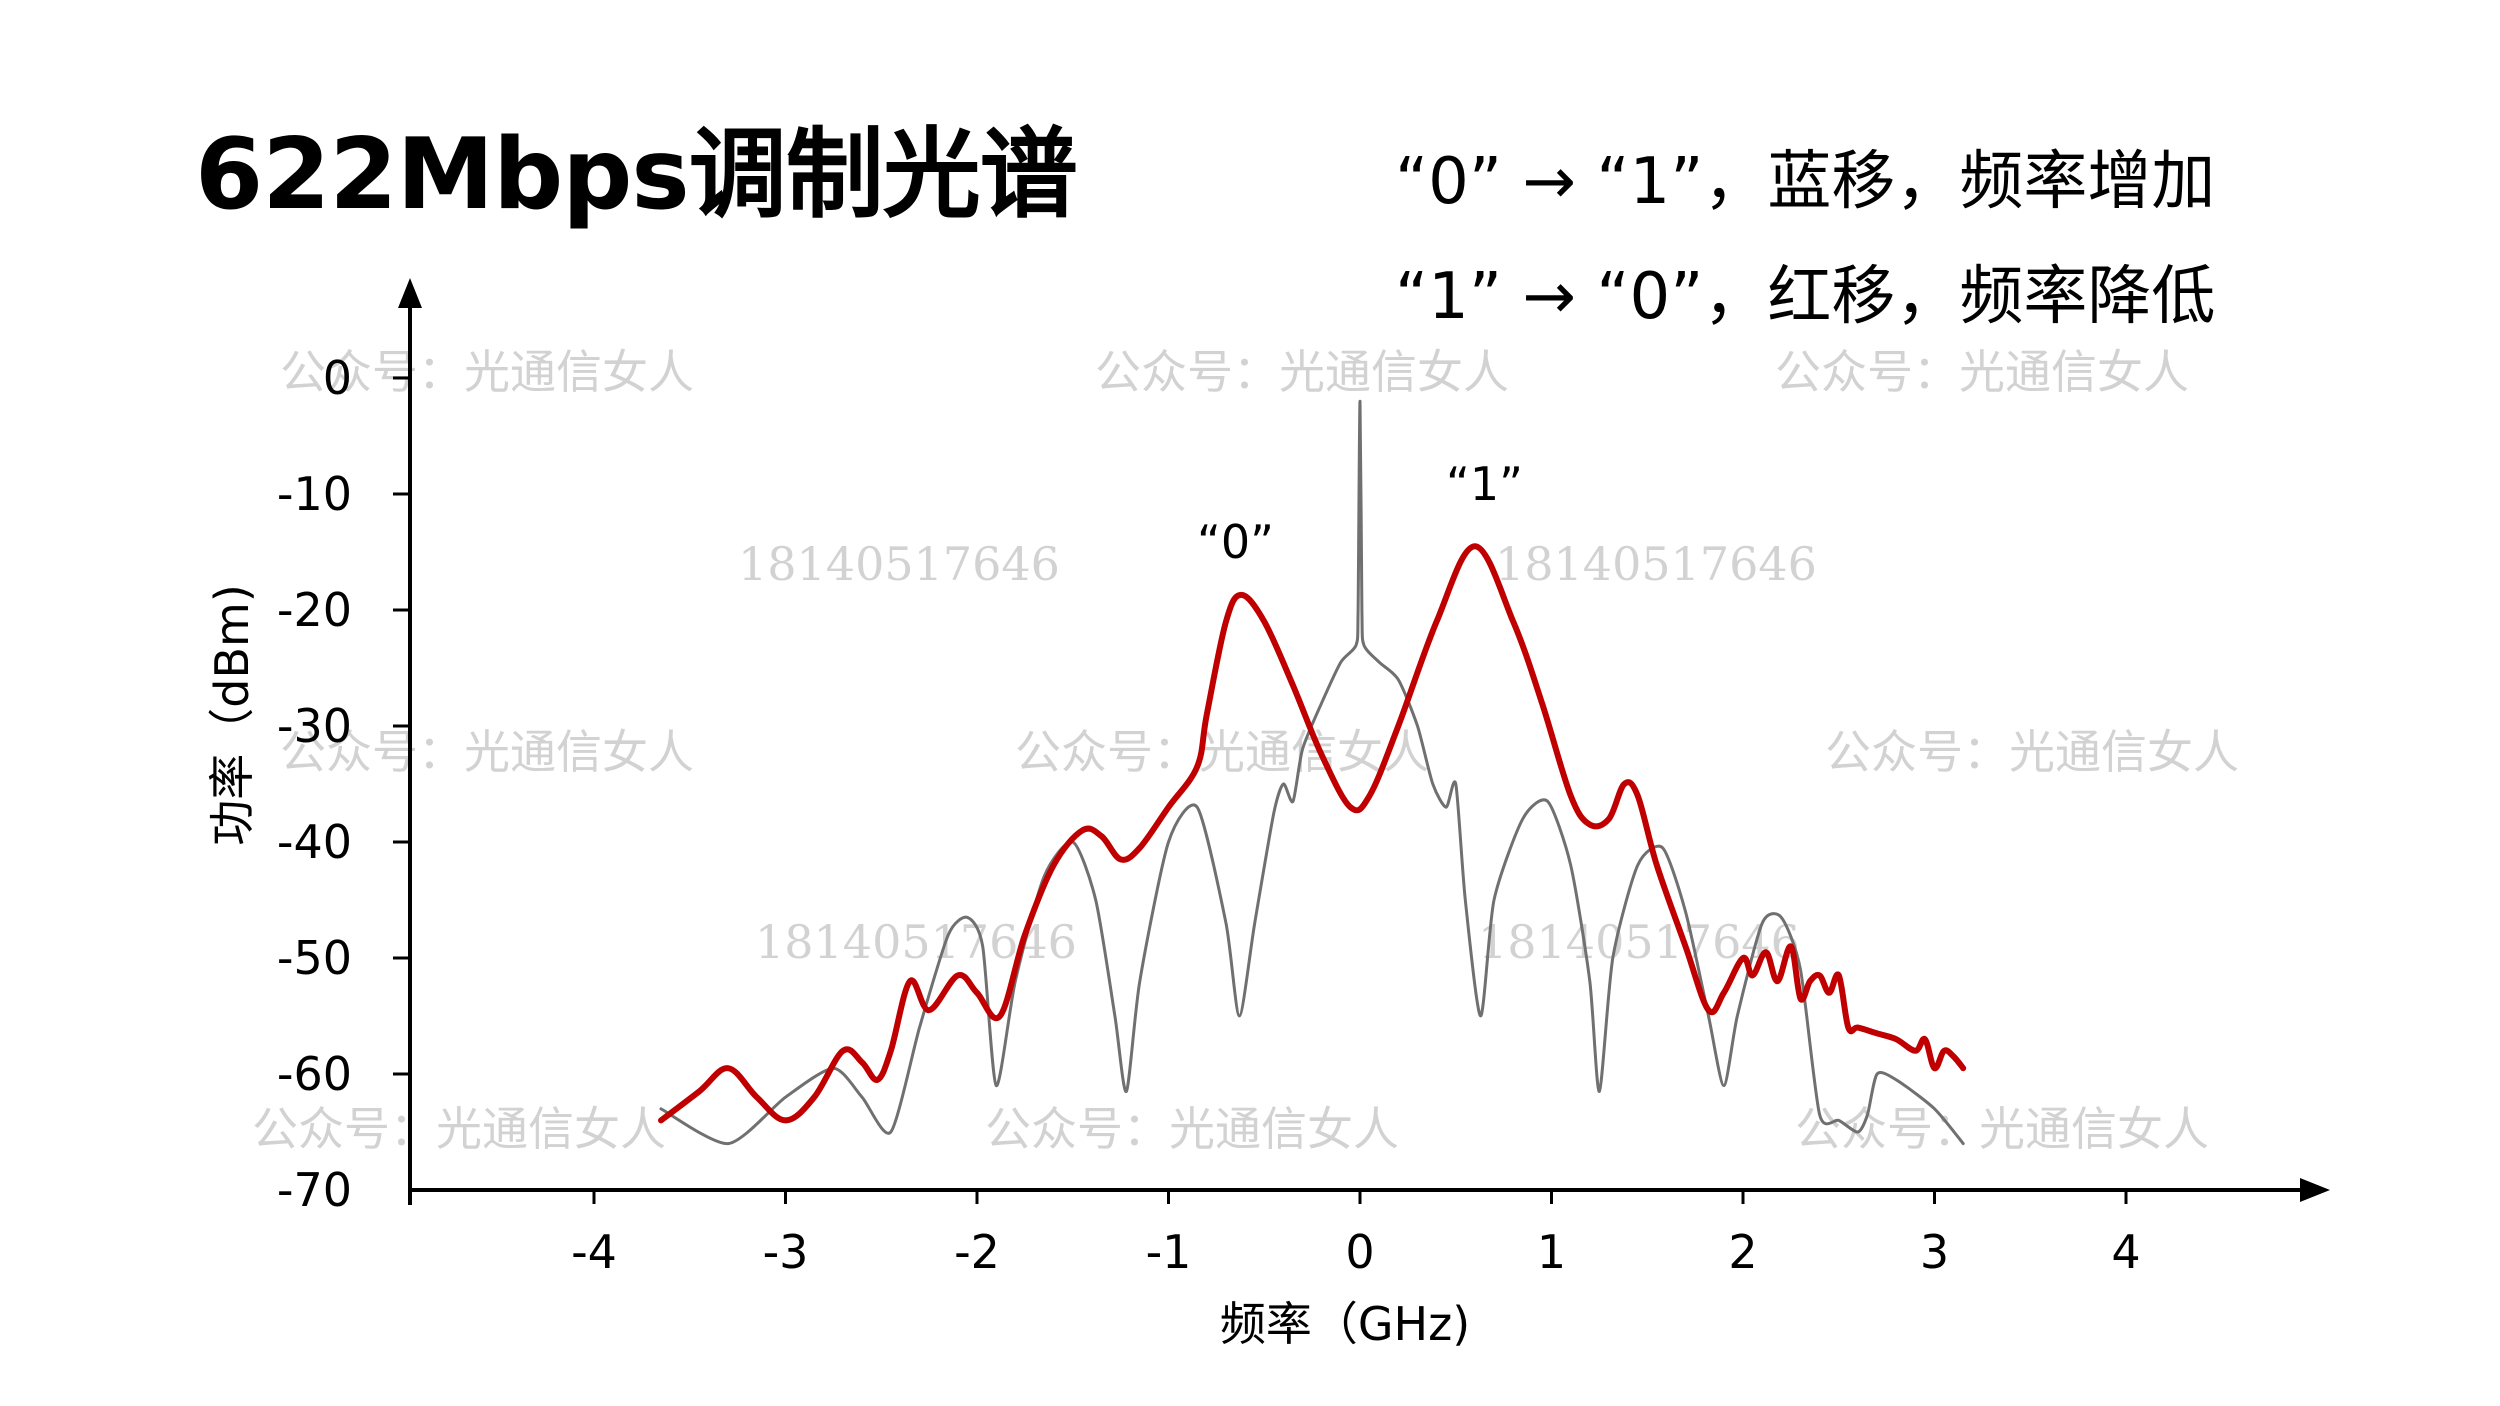  What do you see at coordinates (1742, 1252) in the screenshot?
I see `x-tick-label: 2` at bounding box center [1742, 1252].